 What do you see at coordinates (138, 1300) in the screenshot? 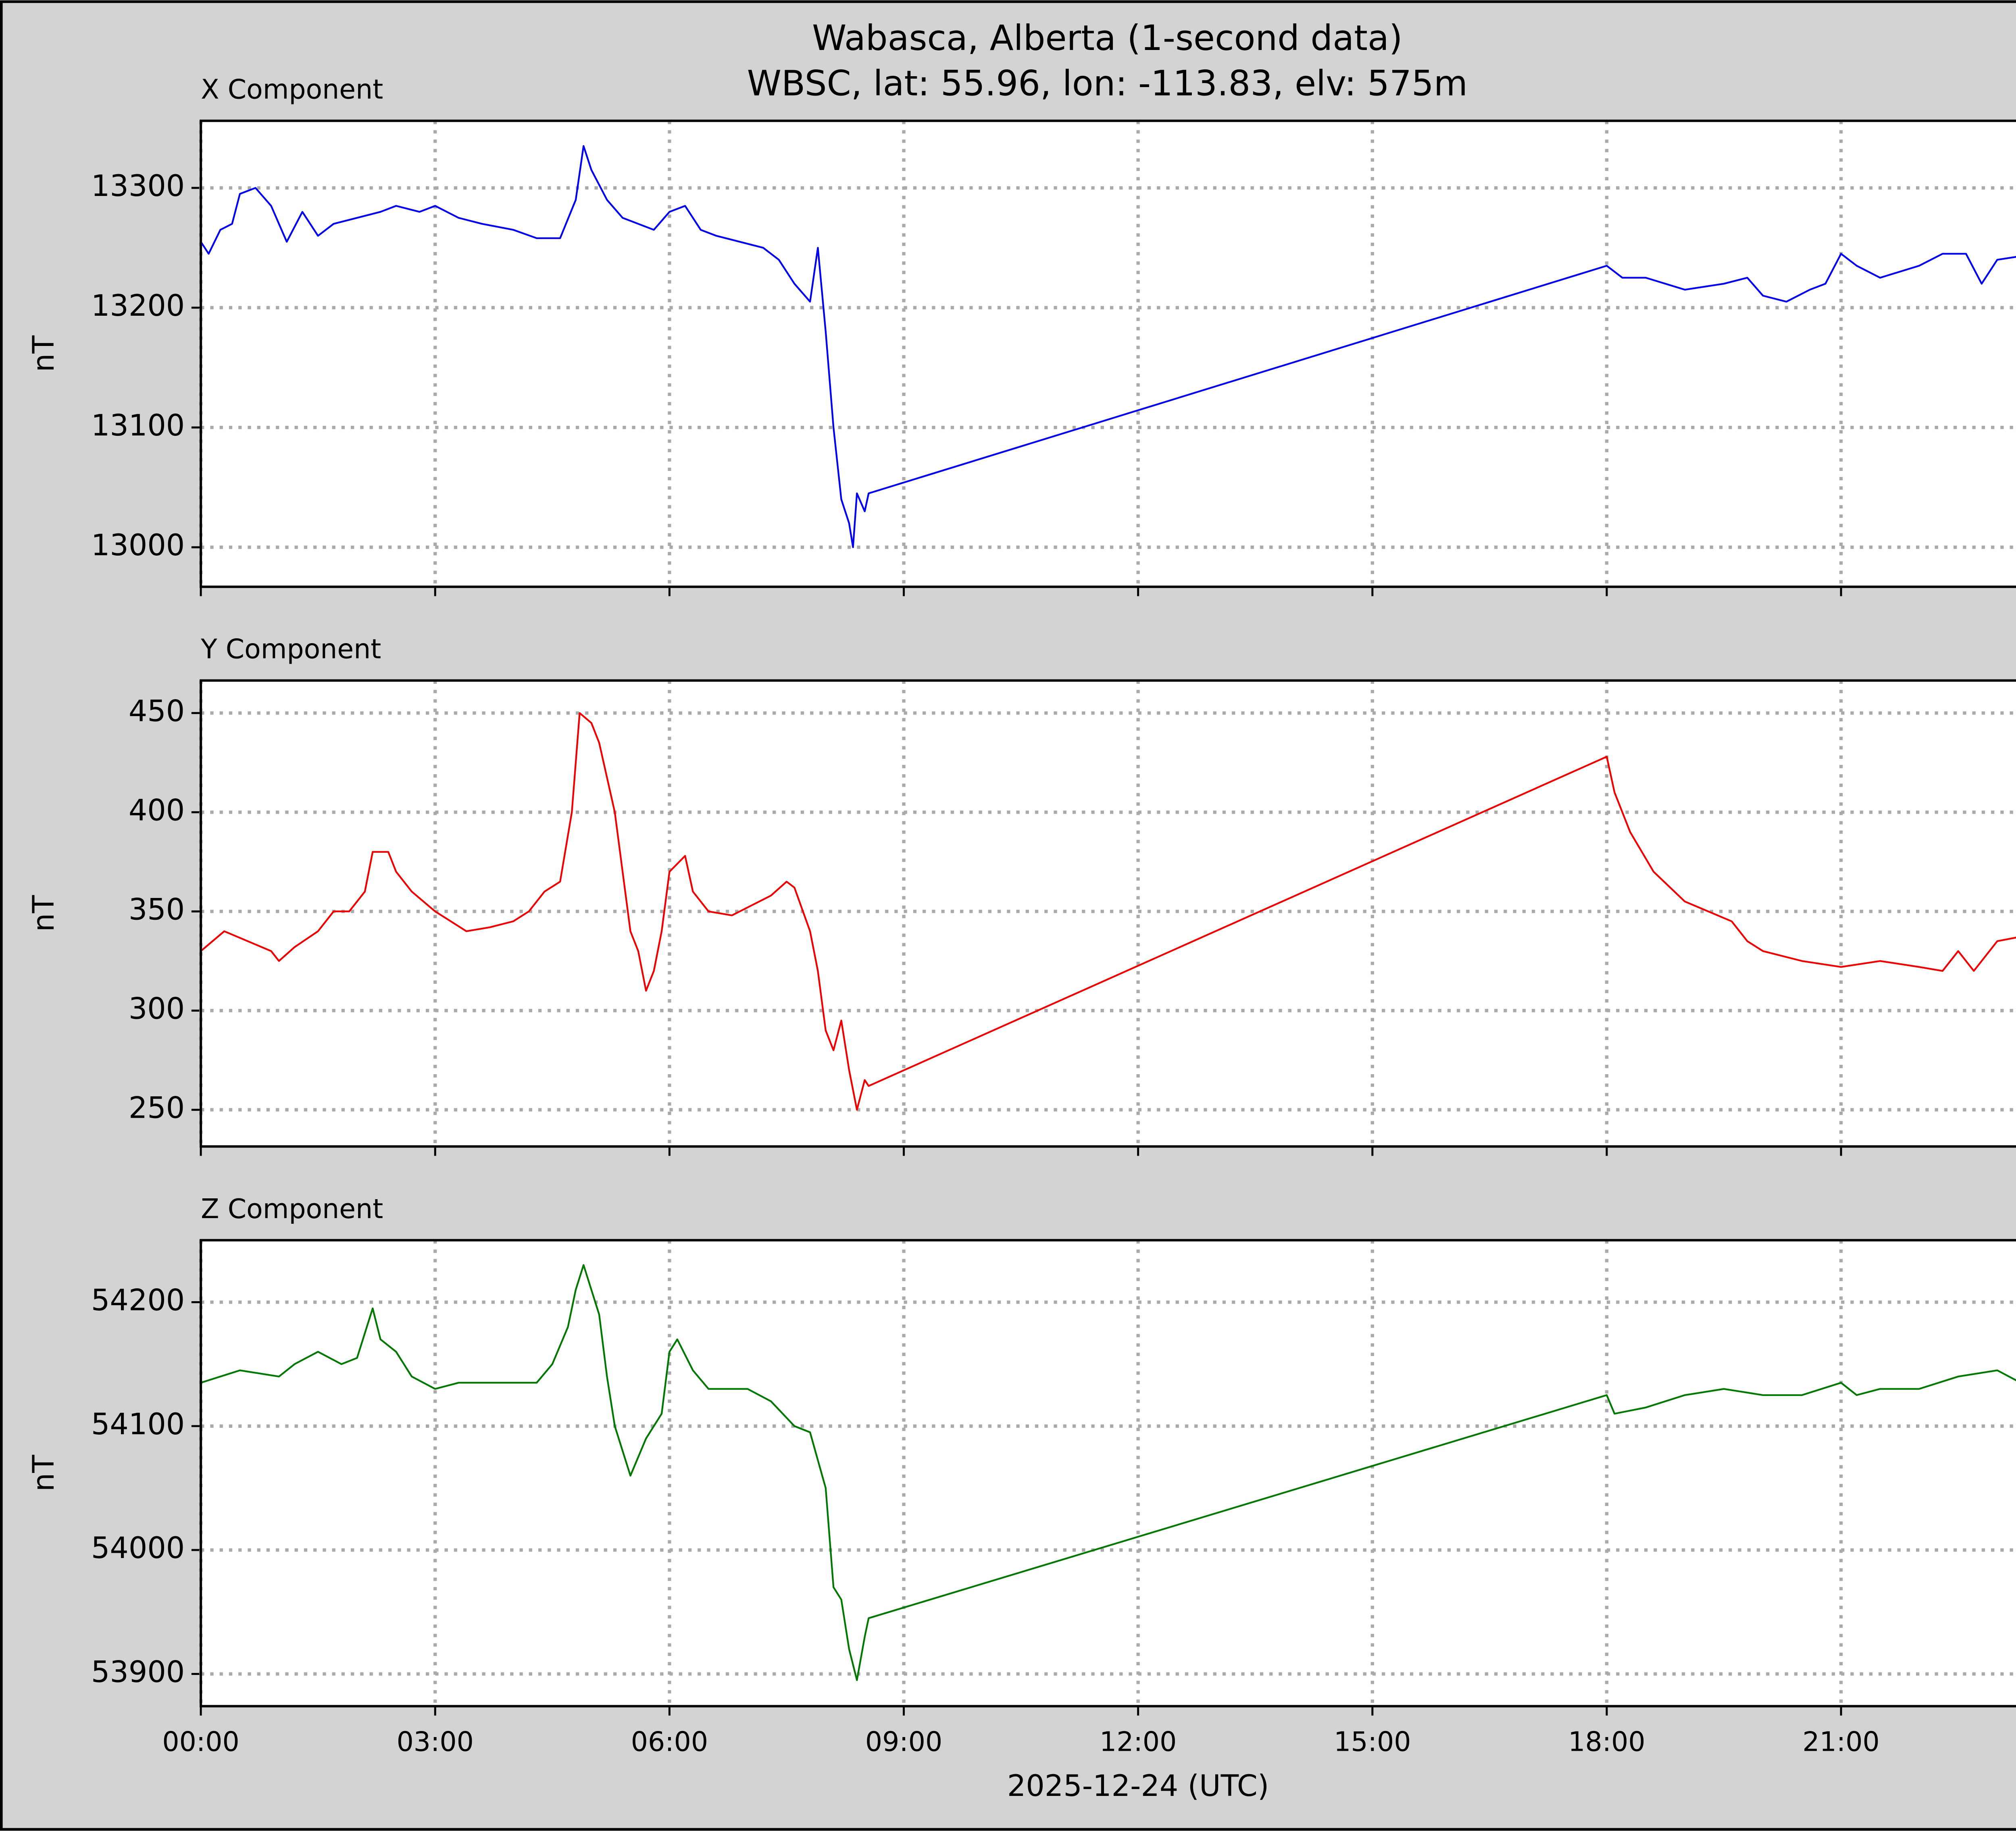
I see `y-tick-label: 54200` at bounding box center [138, 1300].